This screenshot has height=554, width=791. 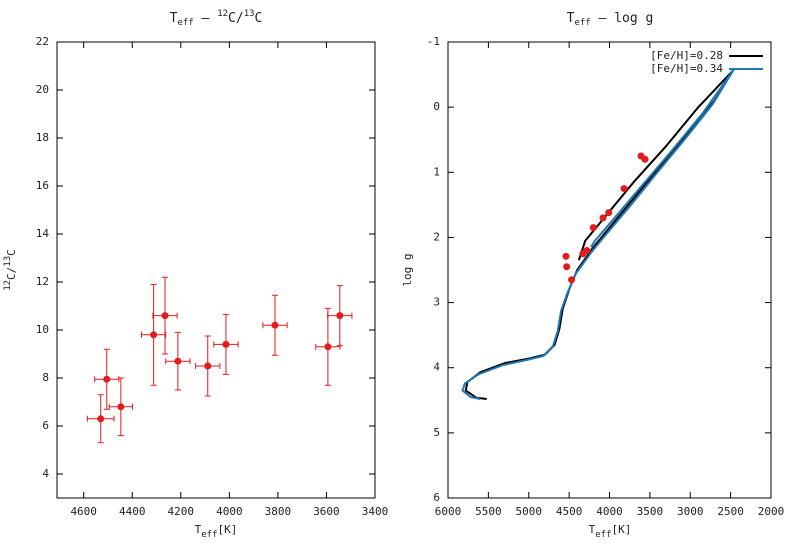 I want to click on chart-title: Teff – 12C/13C, so click(x=216, y=18).